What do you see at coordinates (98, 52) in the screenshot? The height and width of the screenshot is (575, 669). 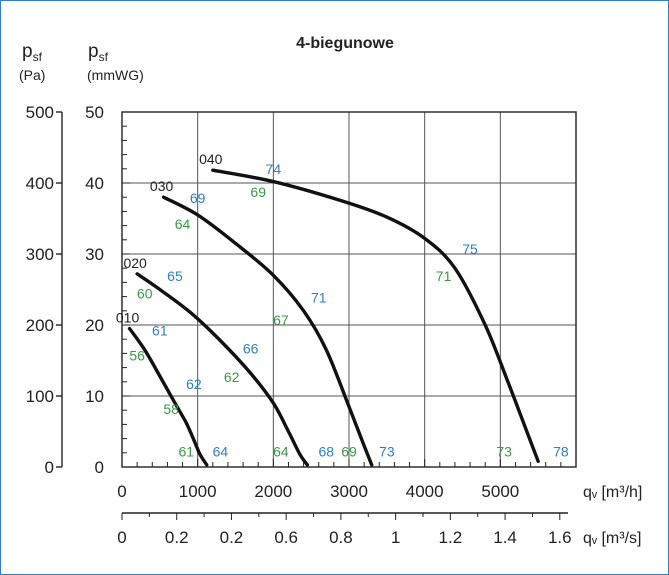 I see `y-right-label: psf` at bounding box center [98, 52].